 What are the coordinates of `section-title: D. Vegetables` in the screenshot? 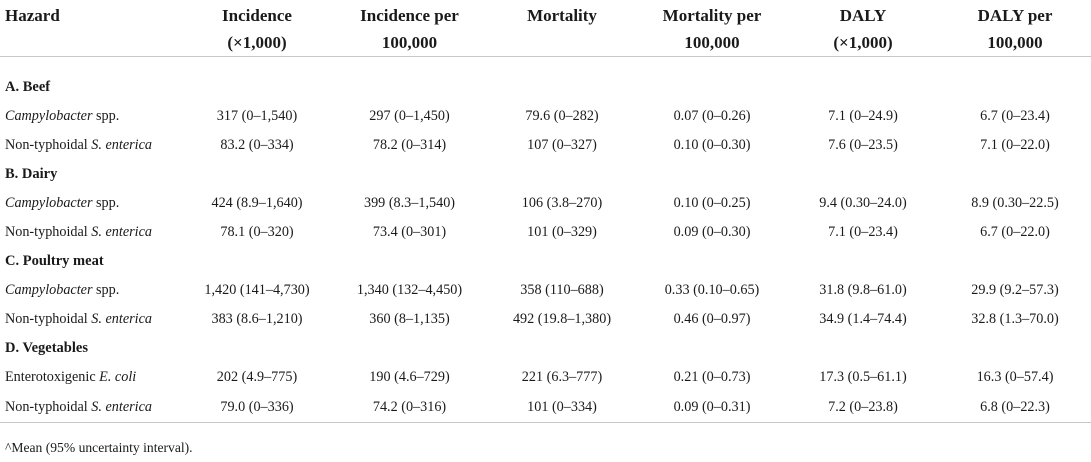 It's located at (46, 348).